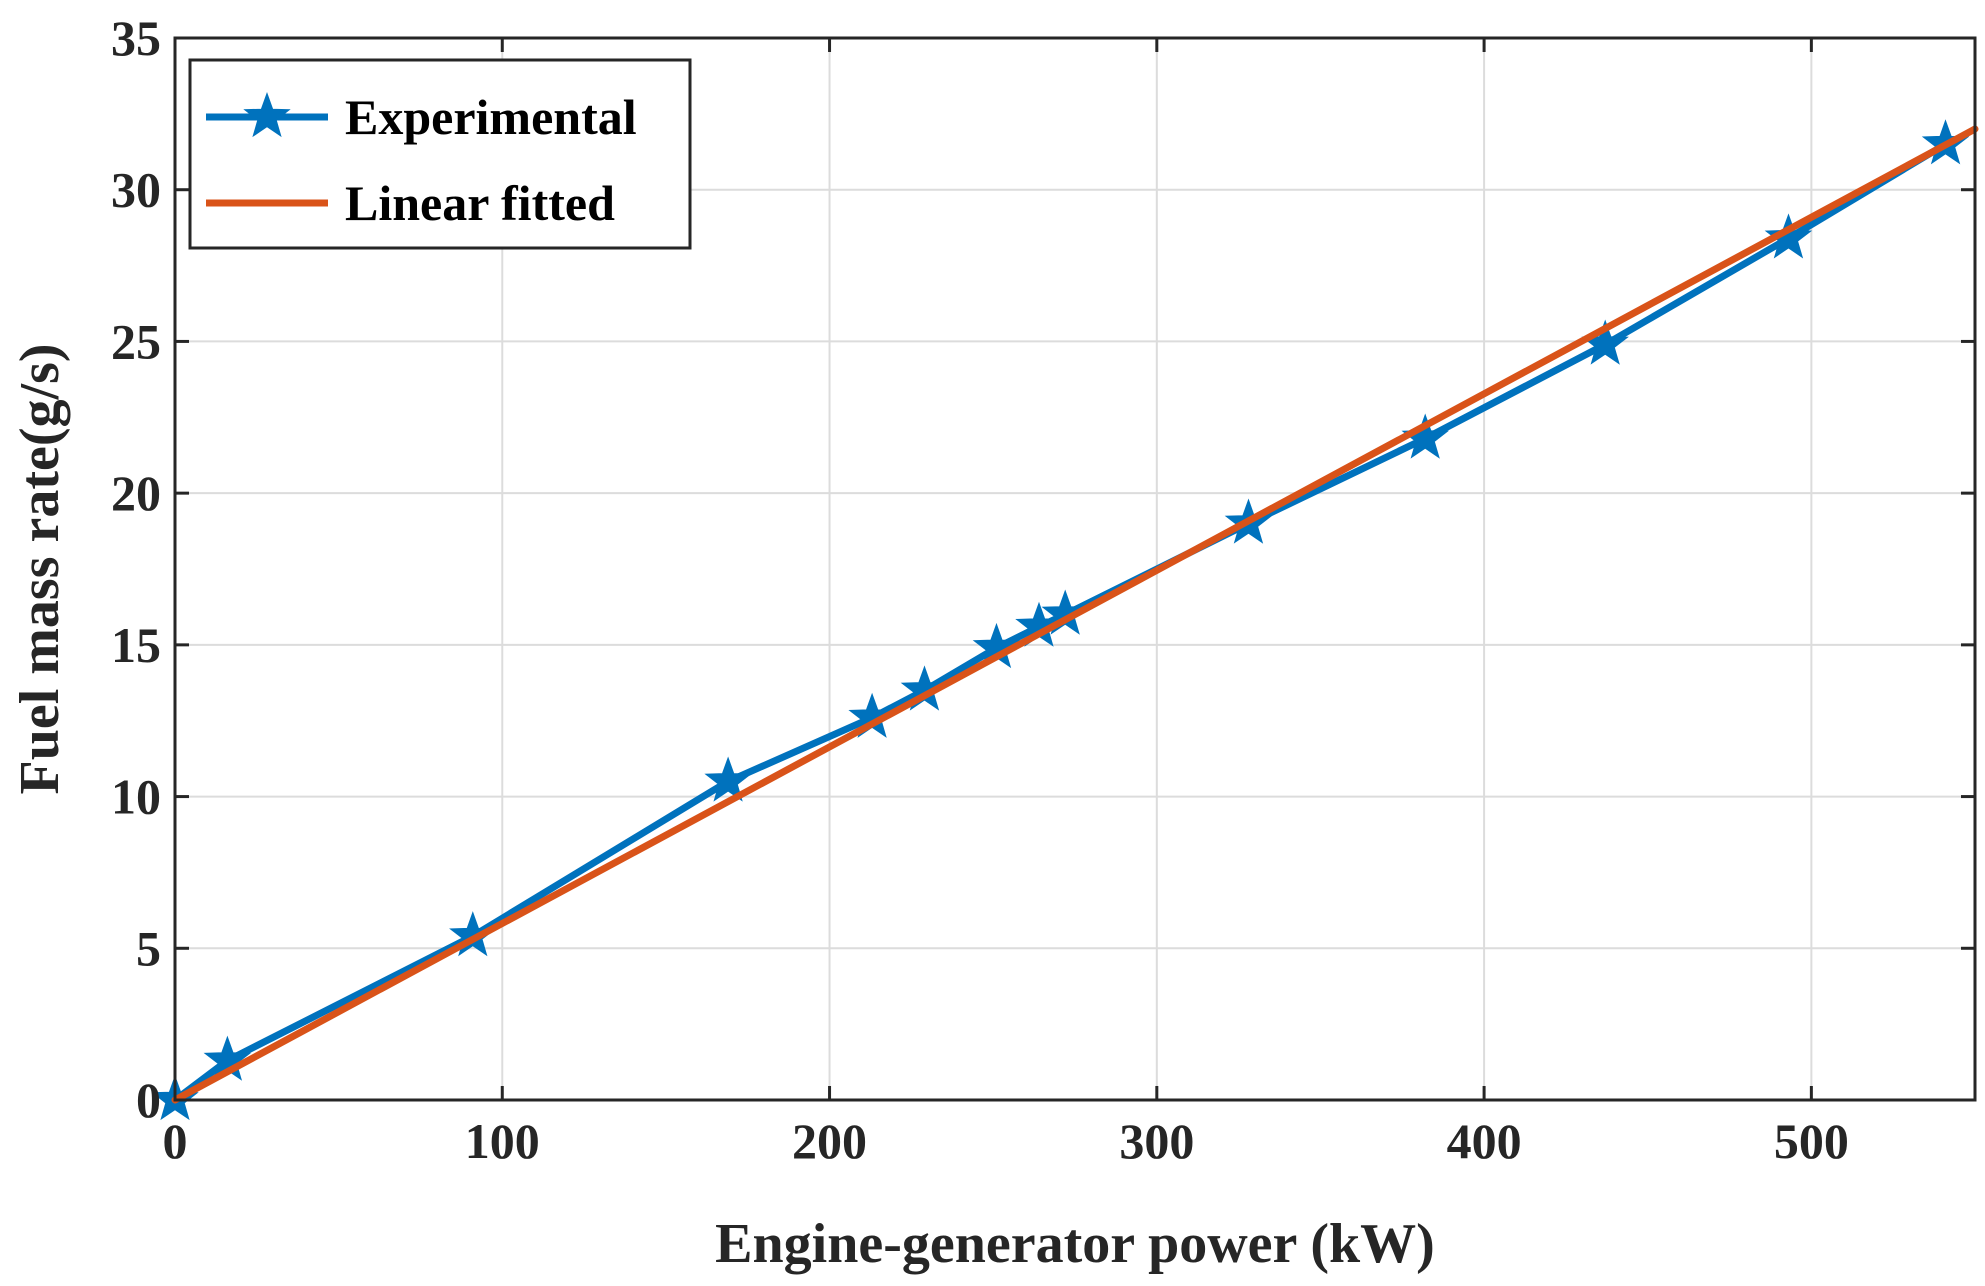  Describe the element at coordinates (267, 115) in the screenshot. I see `legend-marker-experimental` at that location.